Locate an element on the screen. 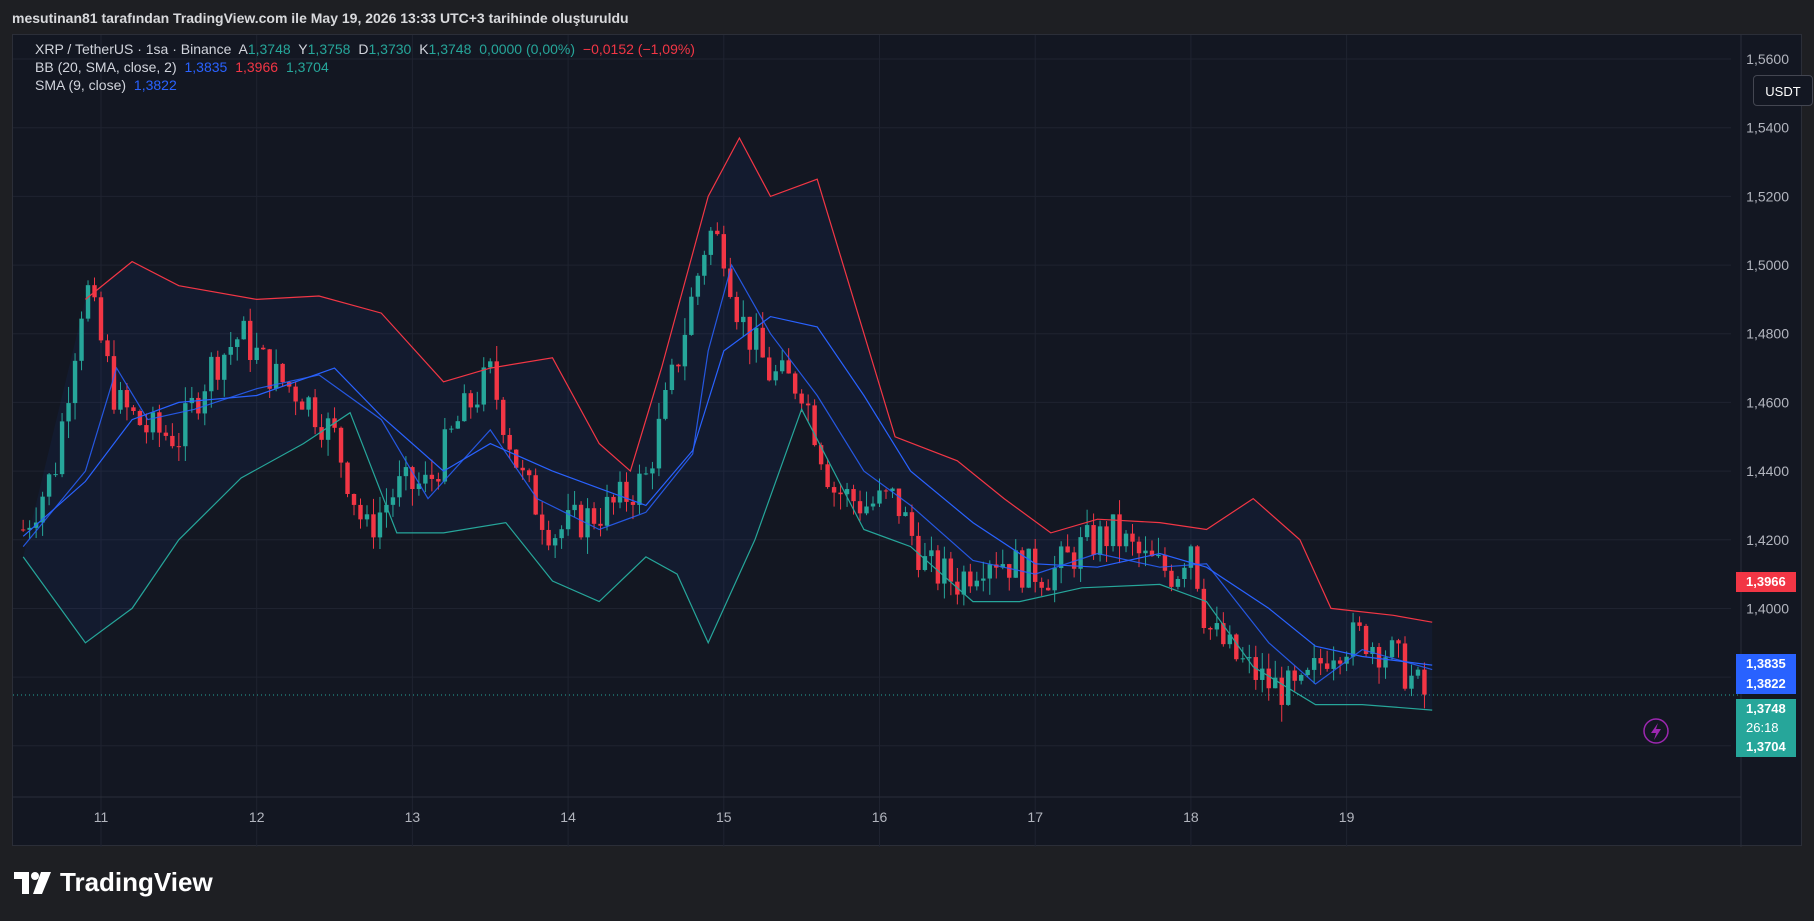  currency-button: USDT is located at coordinates (1783, 90).